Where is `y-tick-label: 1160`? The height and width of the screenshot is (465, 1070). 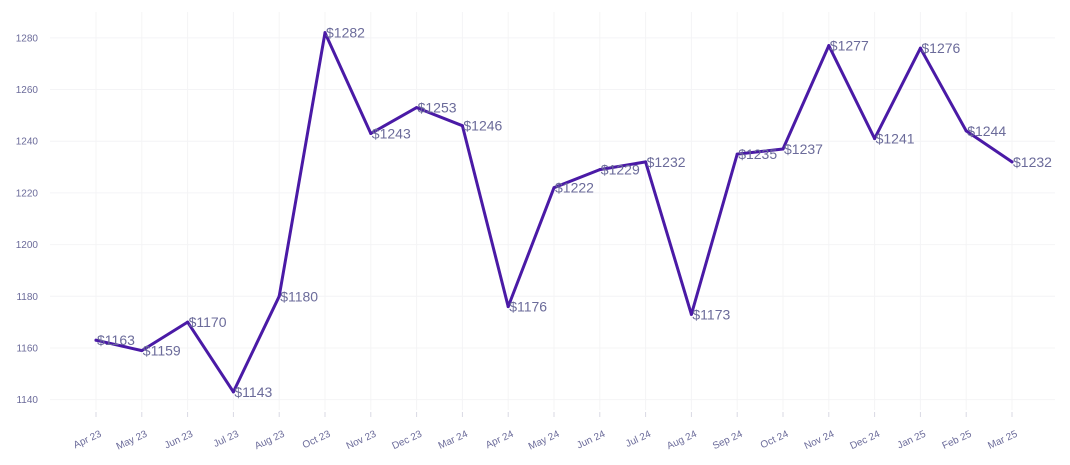 y-tick-label: 1160 is located at coordinates (27, 348).